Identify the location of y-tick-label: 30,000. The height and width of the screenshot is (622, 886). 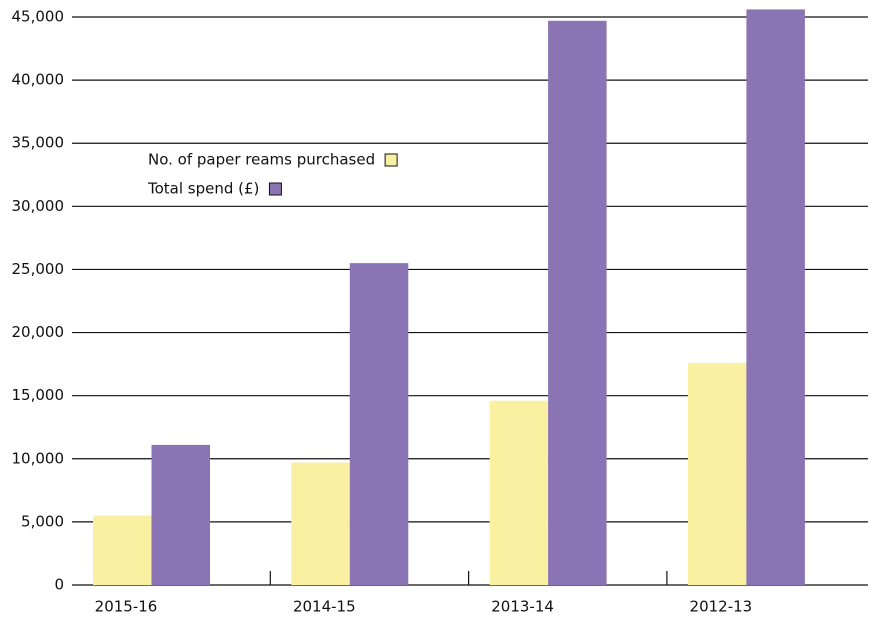
(38, 206).